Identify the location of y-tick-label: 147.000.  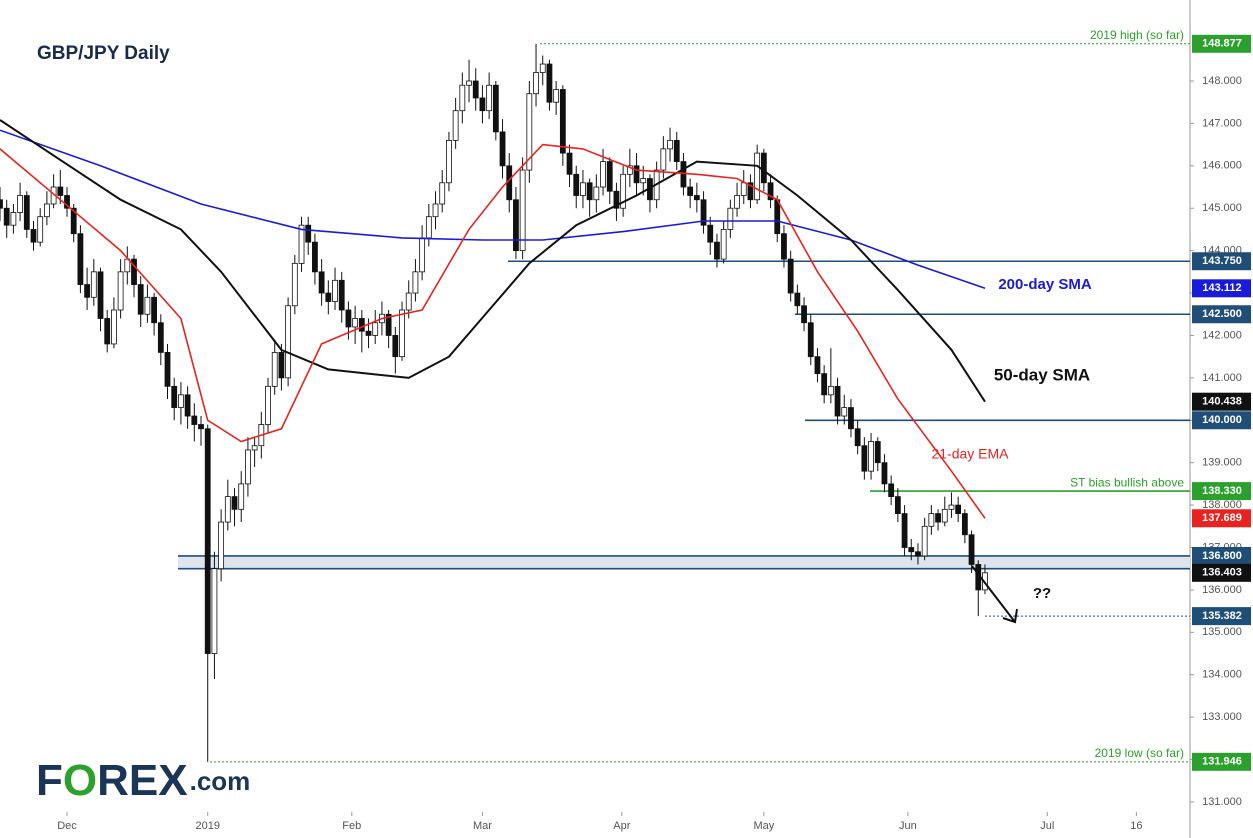
(1222, 123).